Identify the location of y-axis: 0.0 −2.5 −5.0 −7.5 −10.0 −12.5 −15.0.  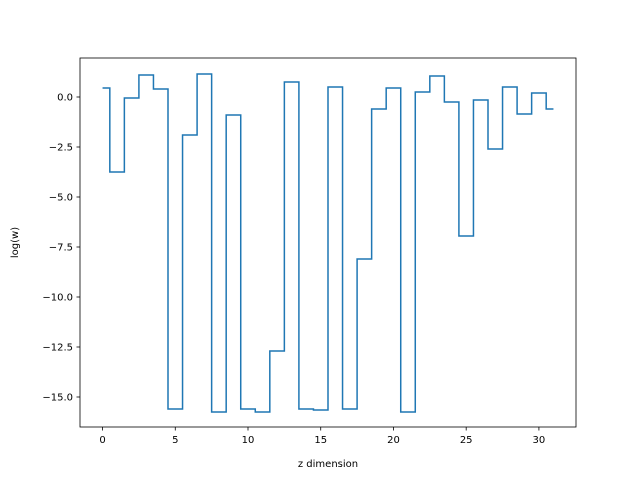
(61, 248).